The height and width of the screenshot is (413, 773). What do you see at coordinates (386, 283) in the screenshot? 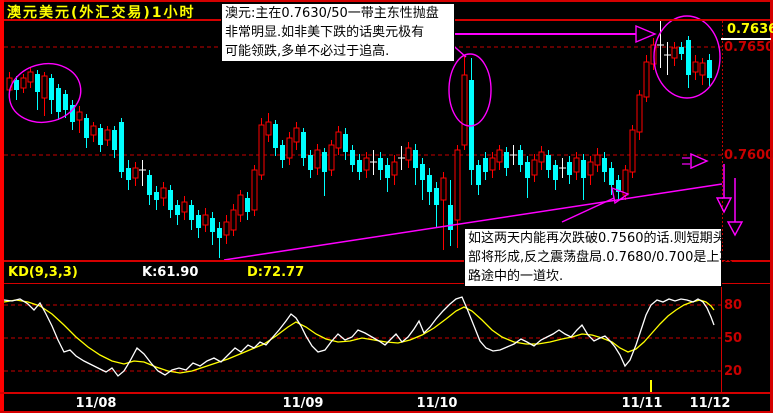
I see `kd-panel-top-border` at bounding box center [386, 283].